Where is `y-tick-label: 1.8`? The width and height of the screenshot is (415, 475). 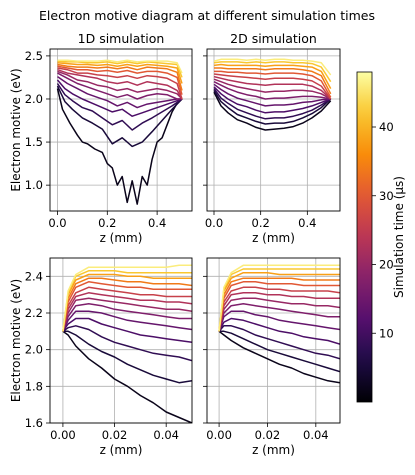
y-tick-label: 1.8 is located at coordinates (34, 386).